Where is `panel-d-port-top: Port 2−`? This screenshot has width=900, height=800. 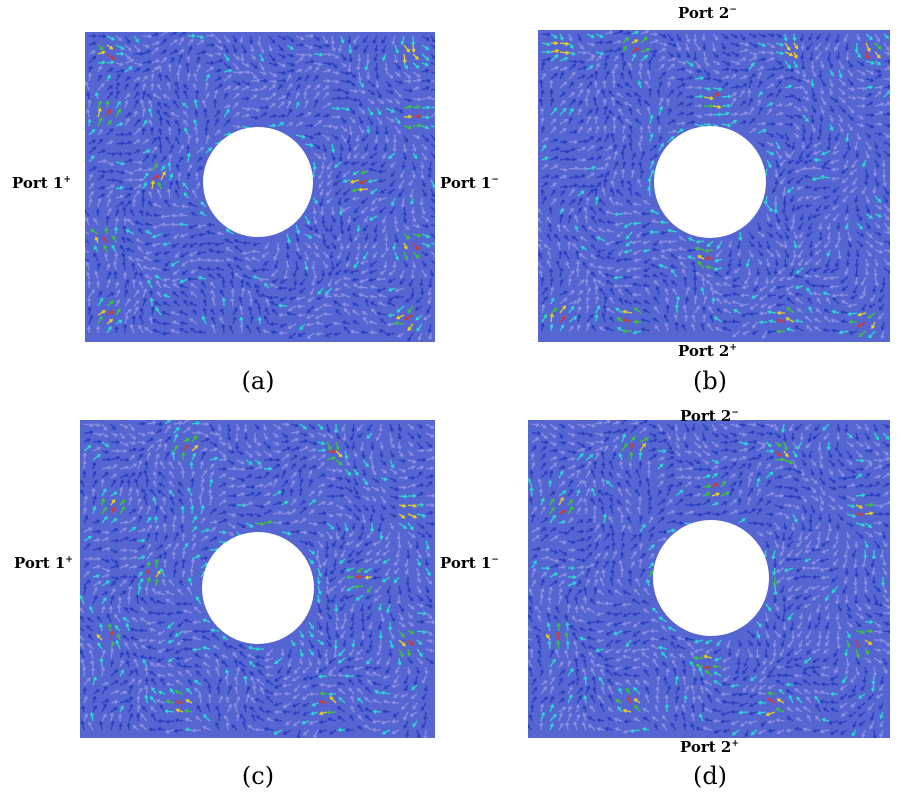
panel-d-port-top: Port 2− is located at coordinates (709, 416).